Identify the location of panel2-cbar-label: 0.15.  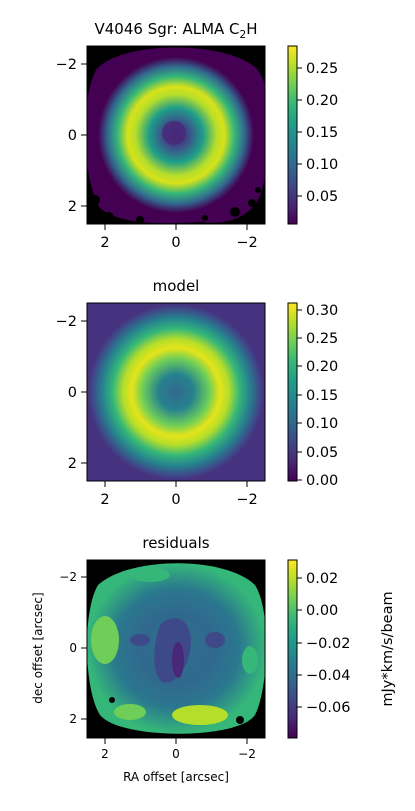
(322, 396).